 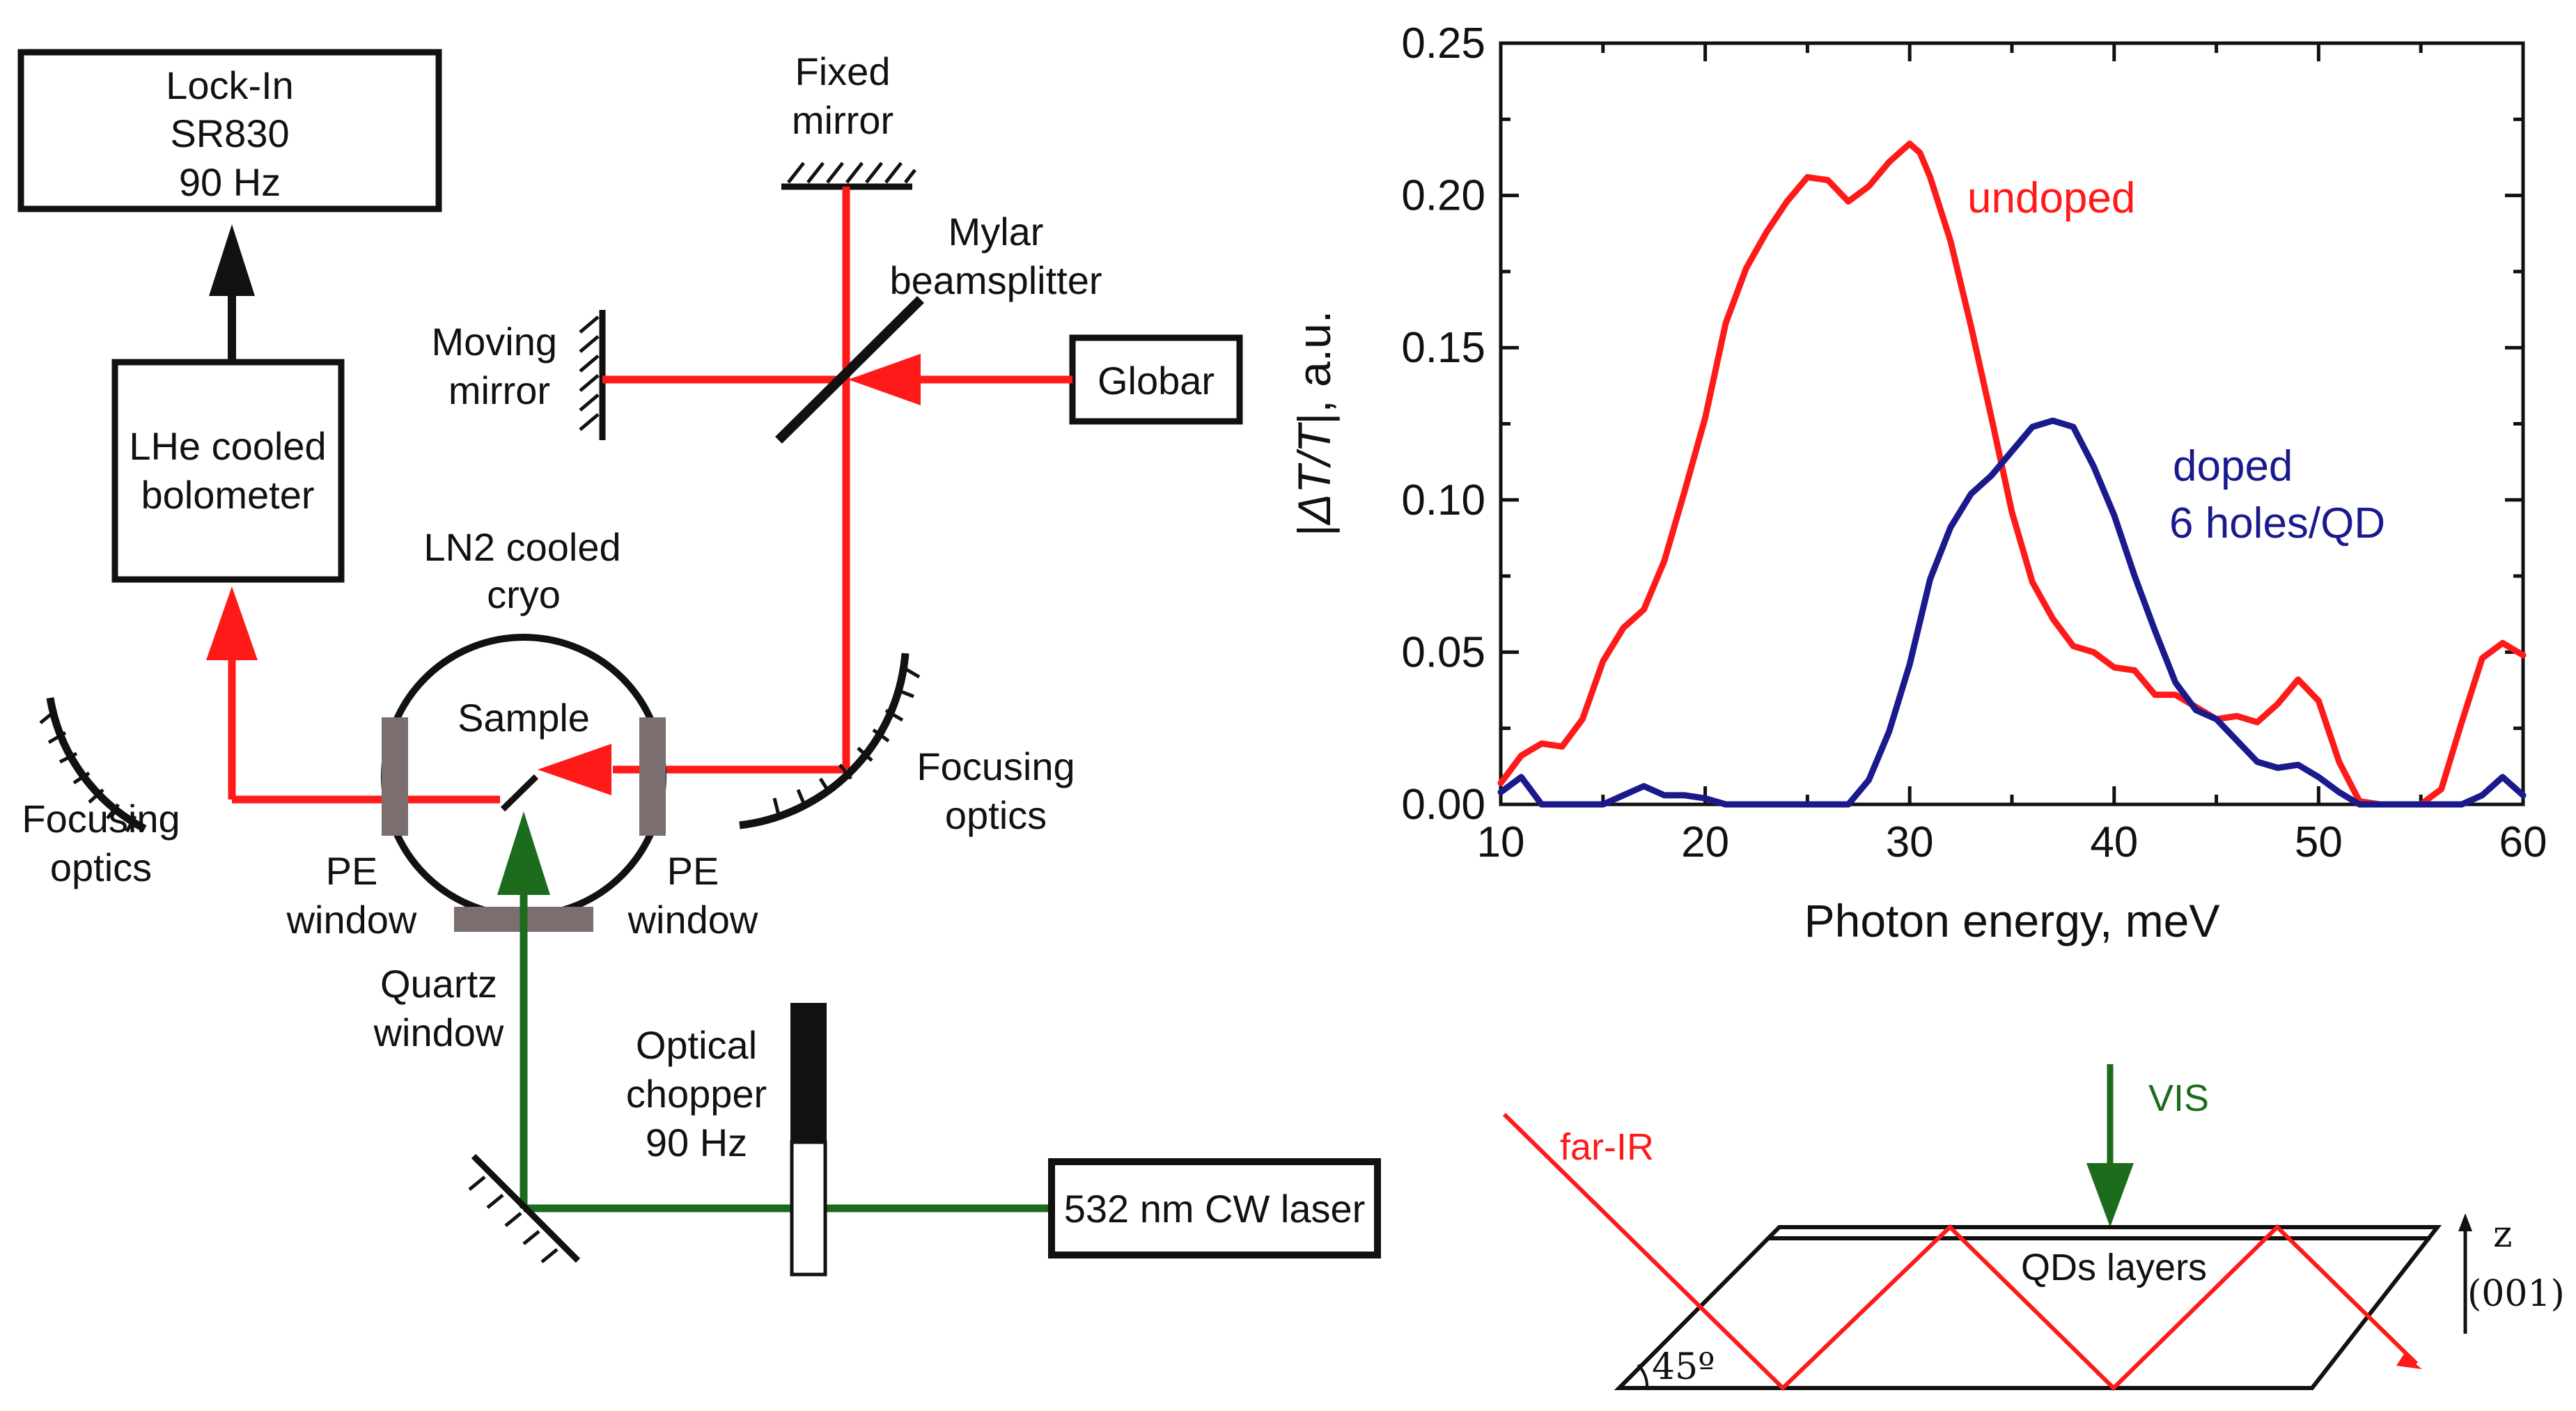 I want to click on quartz-label-line2: window, so click(x=439, y=1032).